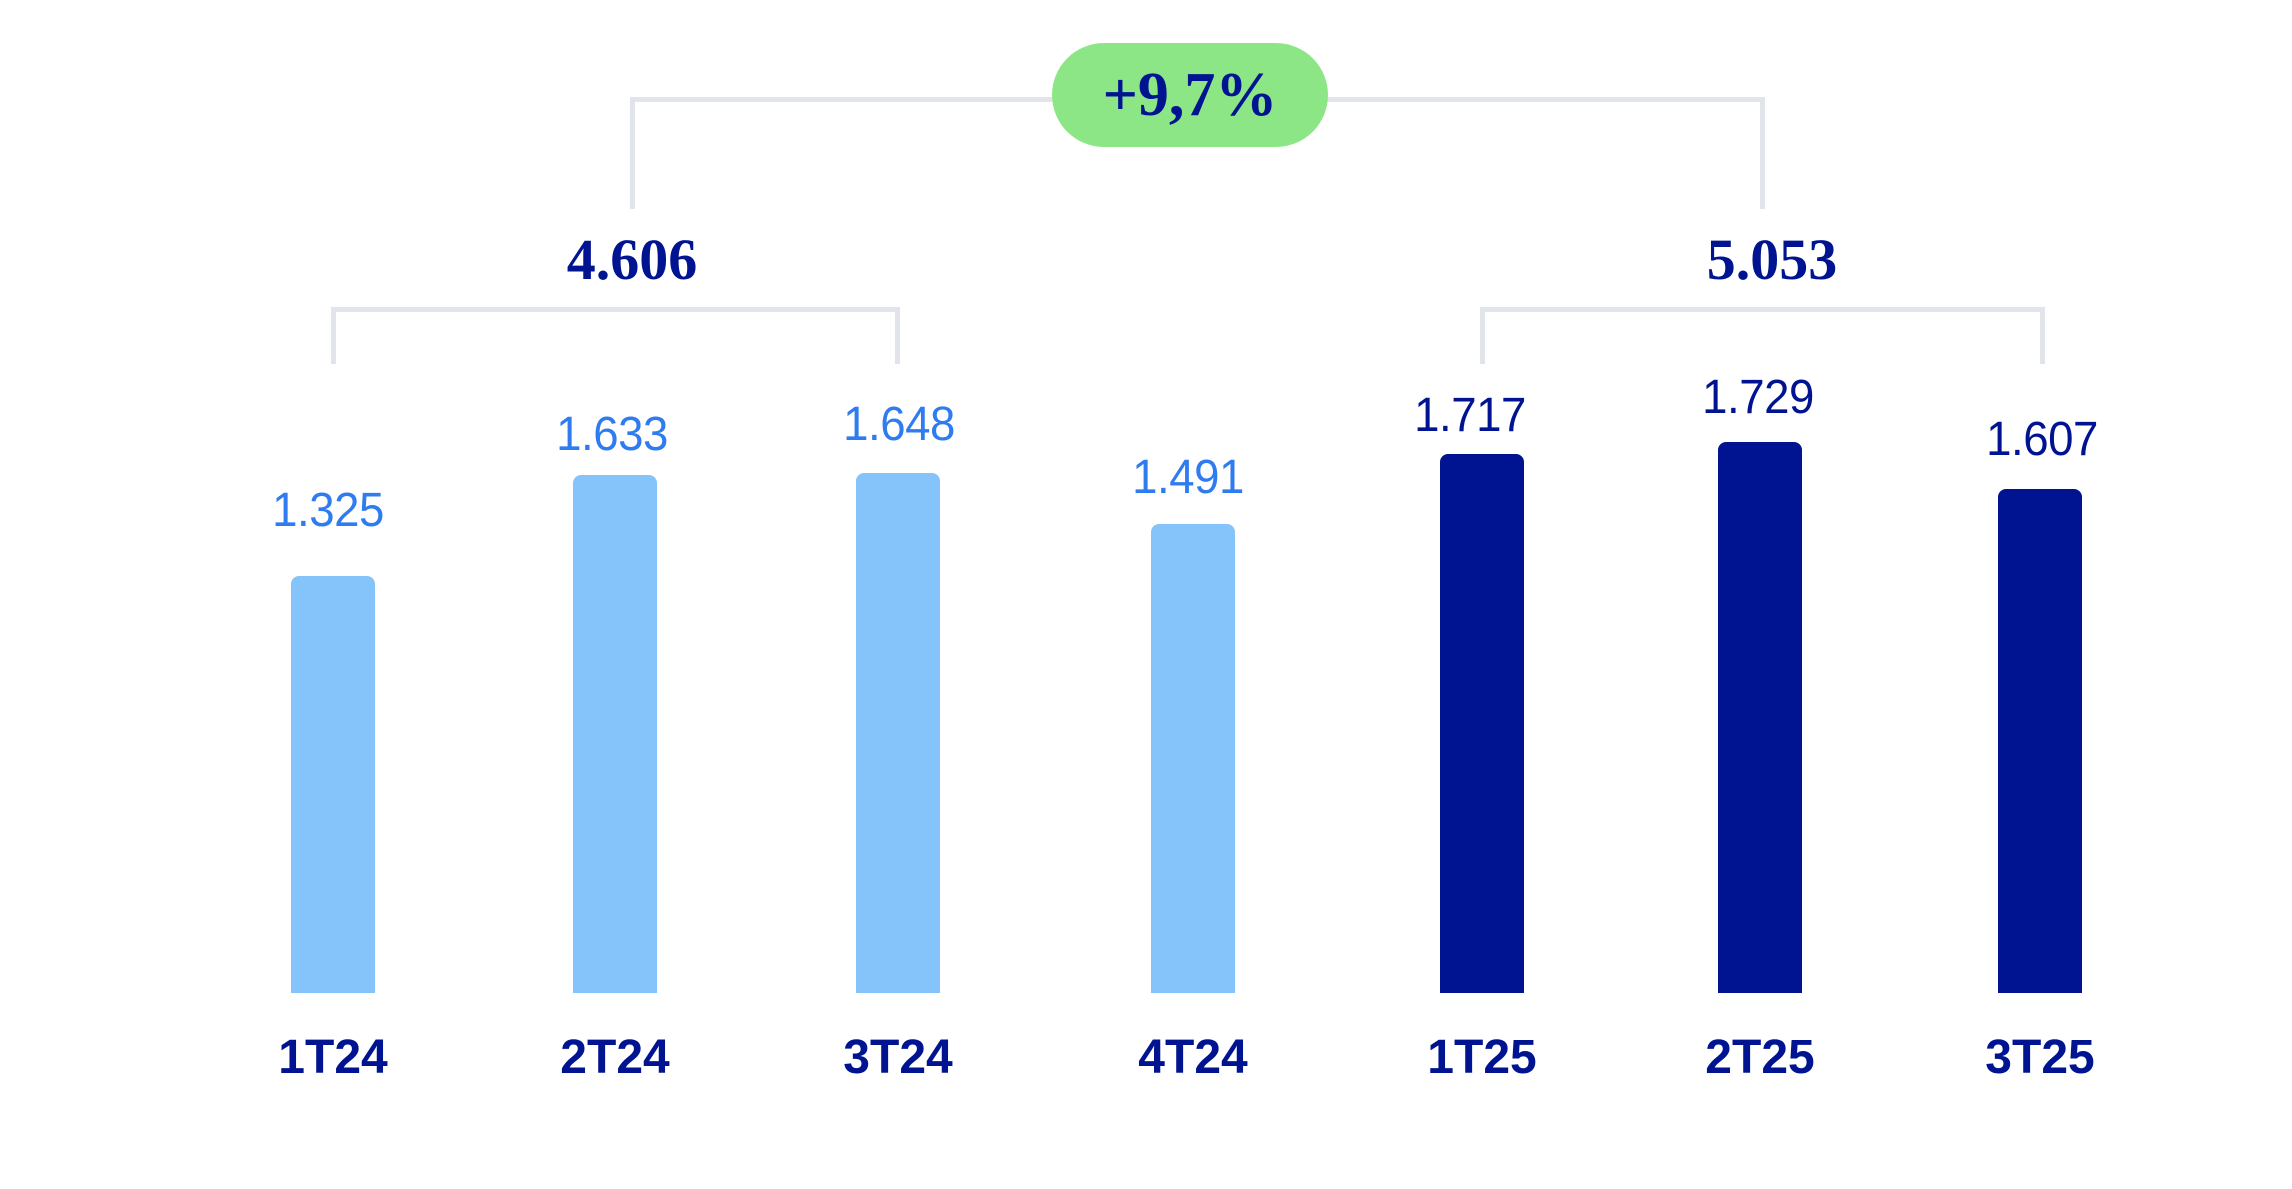 This screenshot has height=1189, width=2292. What do you see at coordinates (615, 309) in the screenshot?
I see `bracket-2024-top` at bounding box center [615, 309].